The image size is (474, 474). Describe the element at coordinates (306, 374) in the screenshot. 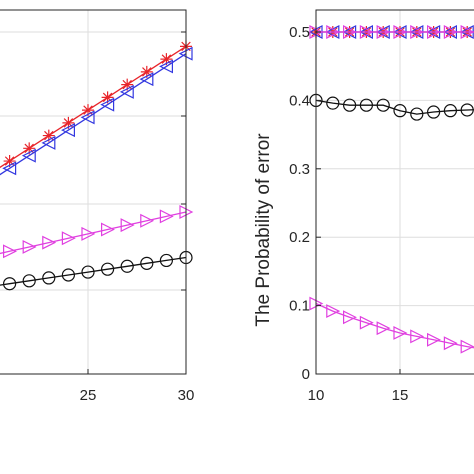

I see `y-tick-label: 0` at that location.